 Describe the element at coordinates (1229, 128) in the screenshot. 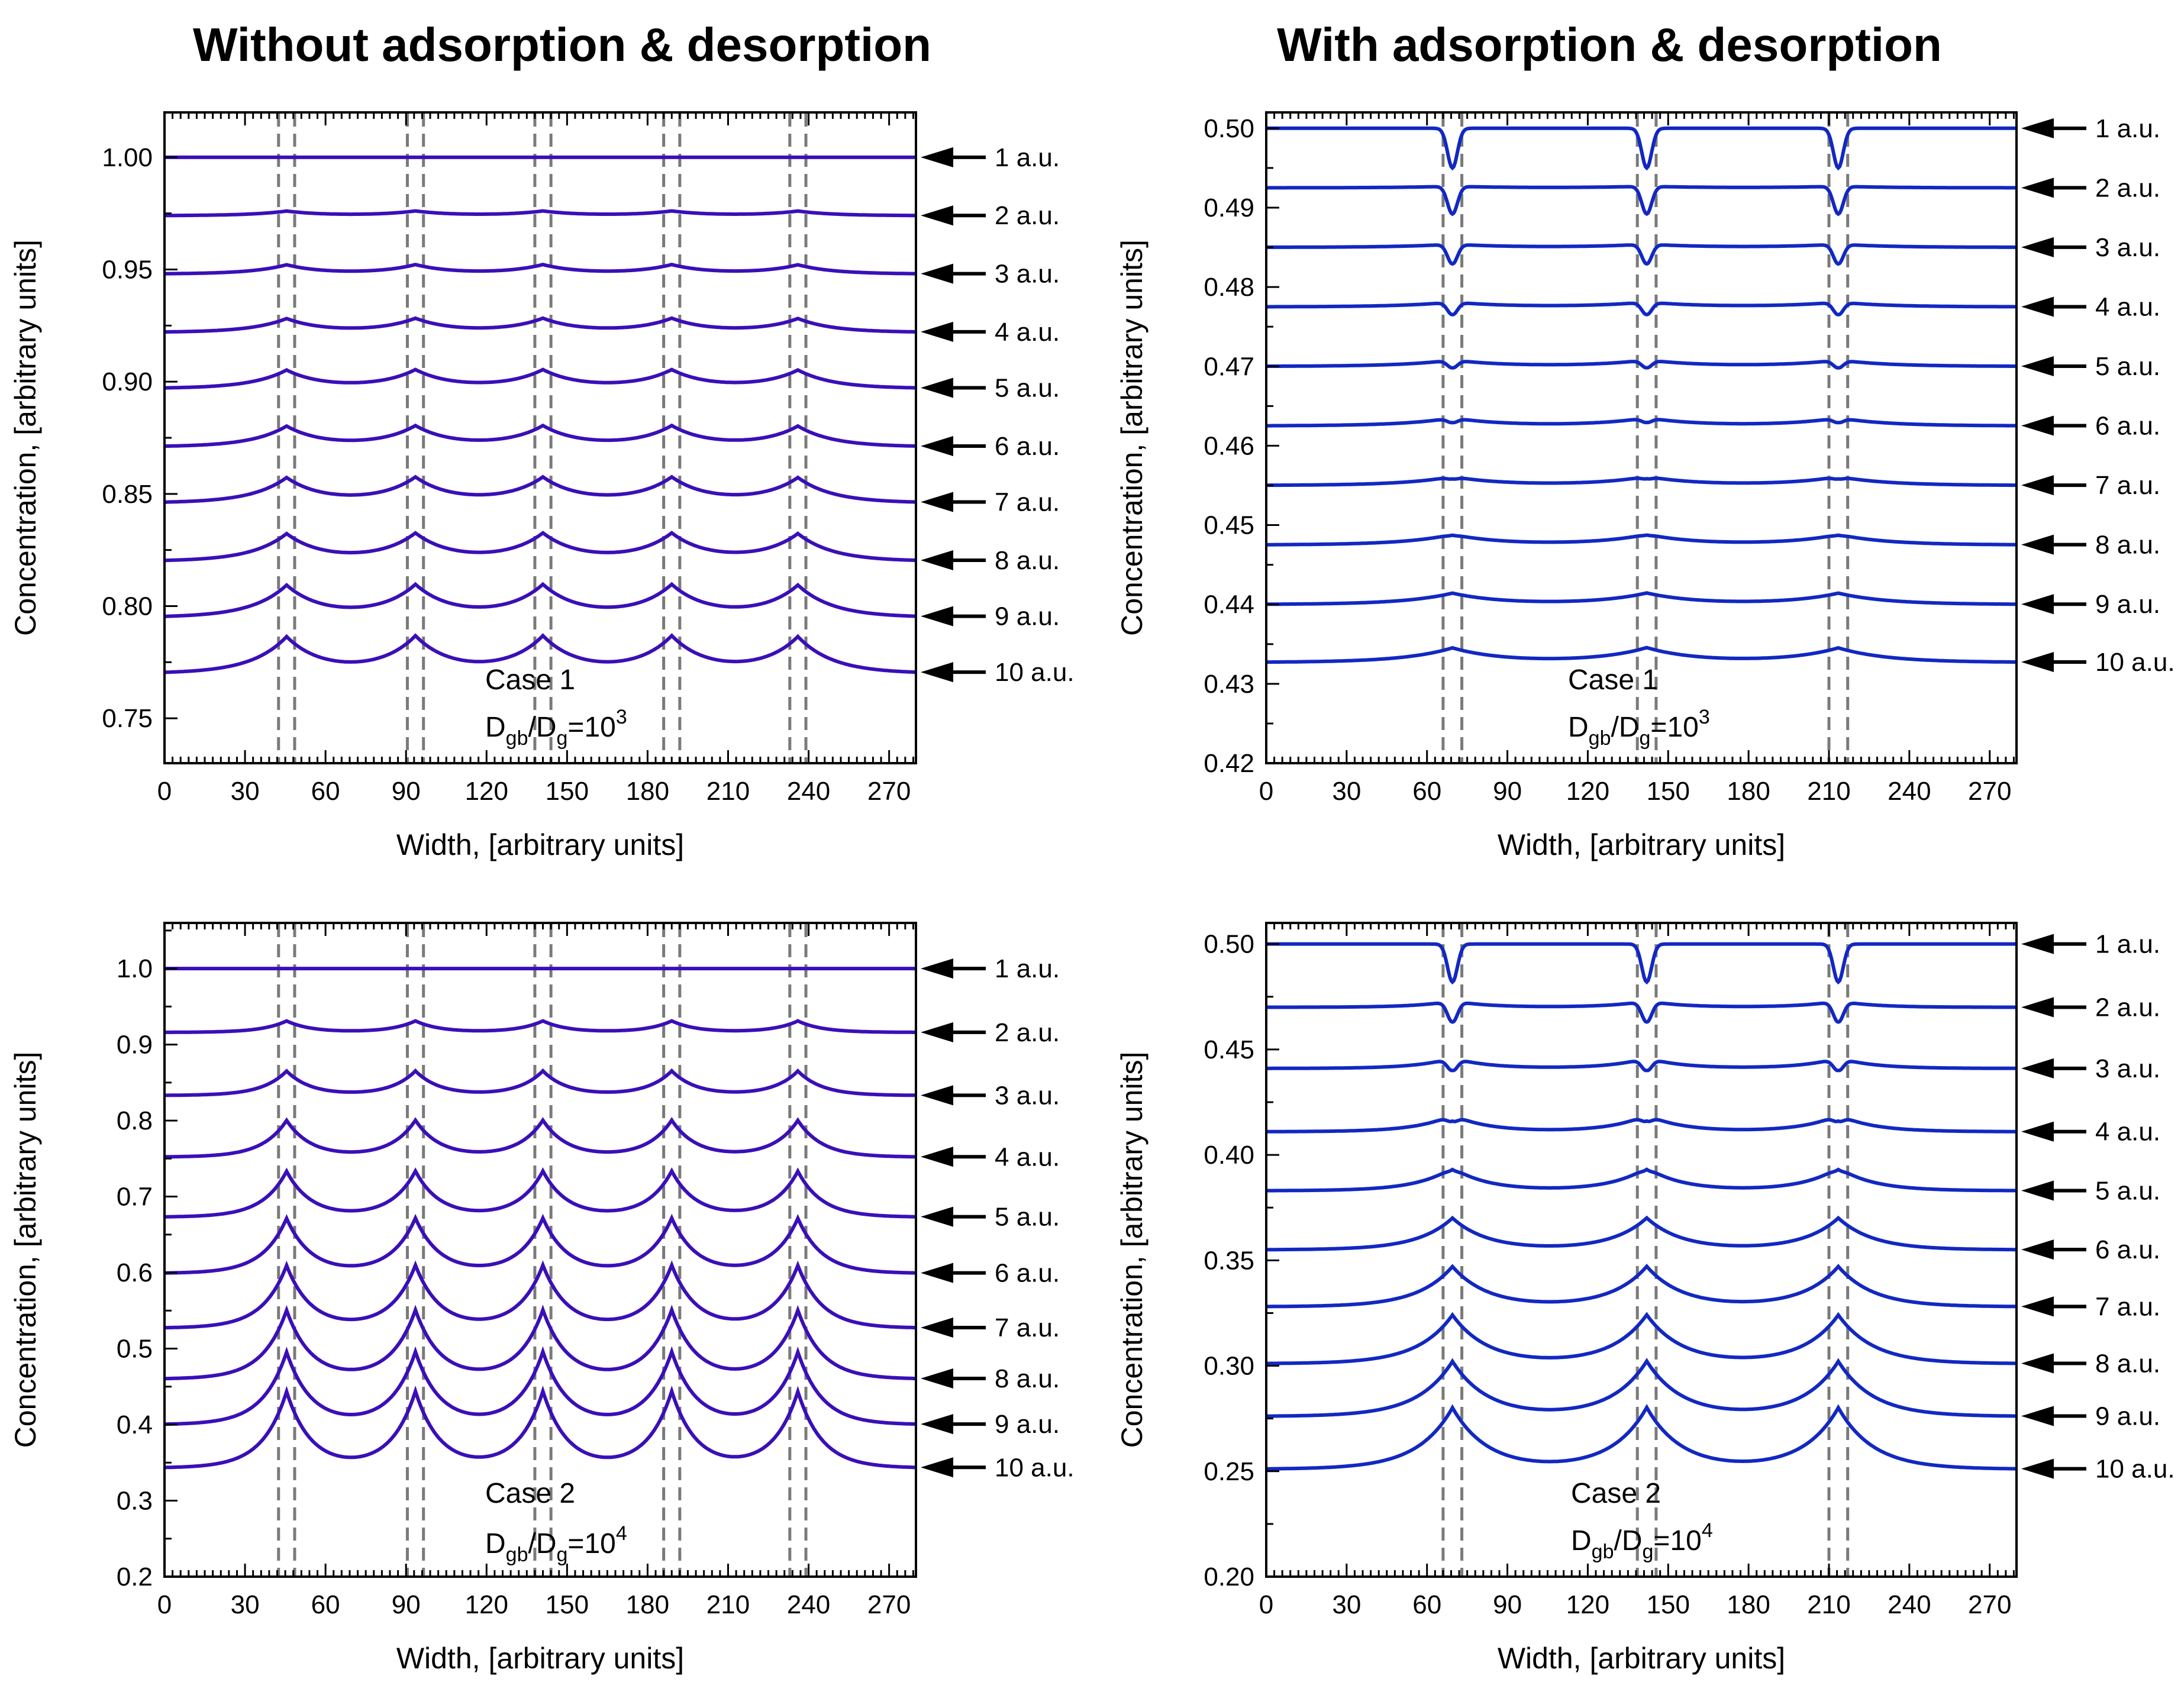

I see `y-tick-label: 0.50` at that location.